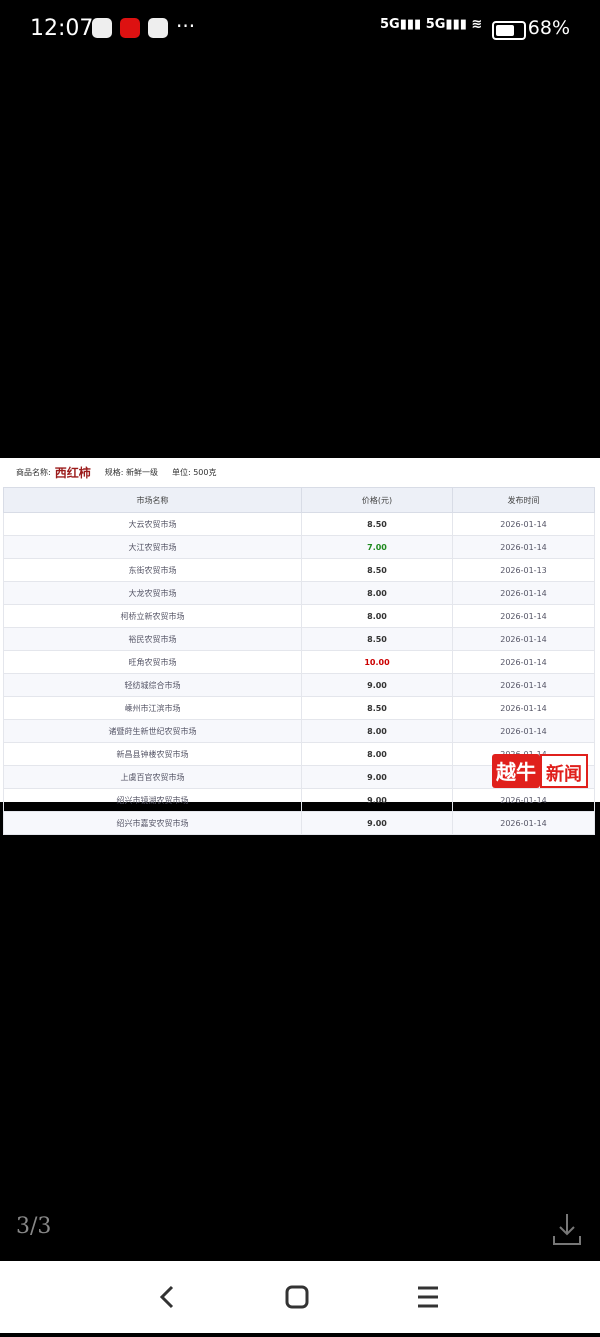 This screenshot has height=1337, width=600. What do you see at coordinates (152, 708) in the screenshot?
I see `cell: 嵊州市江滨市场` at bounding box center [152, 708].